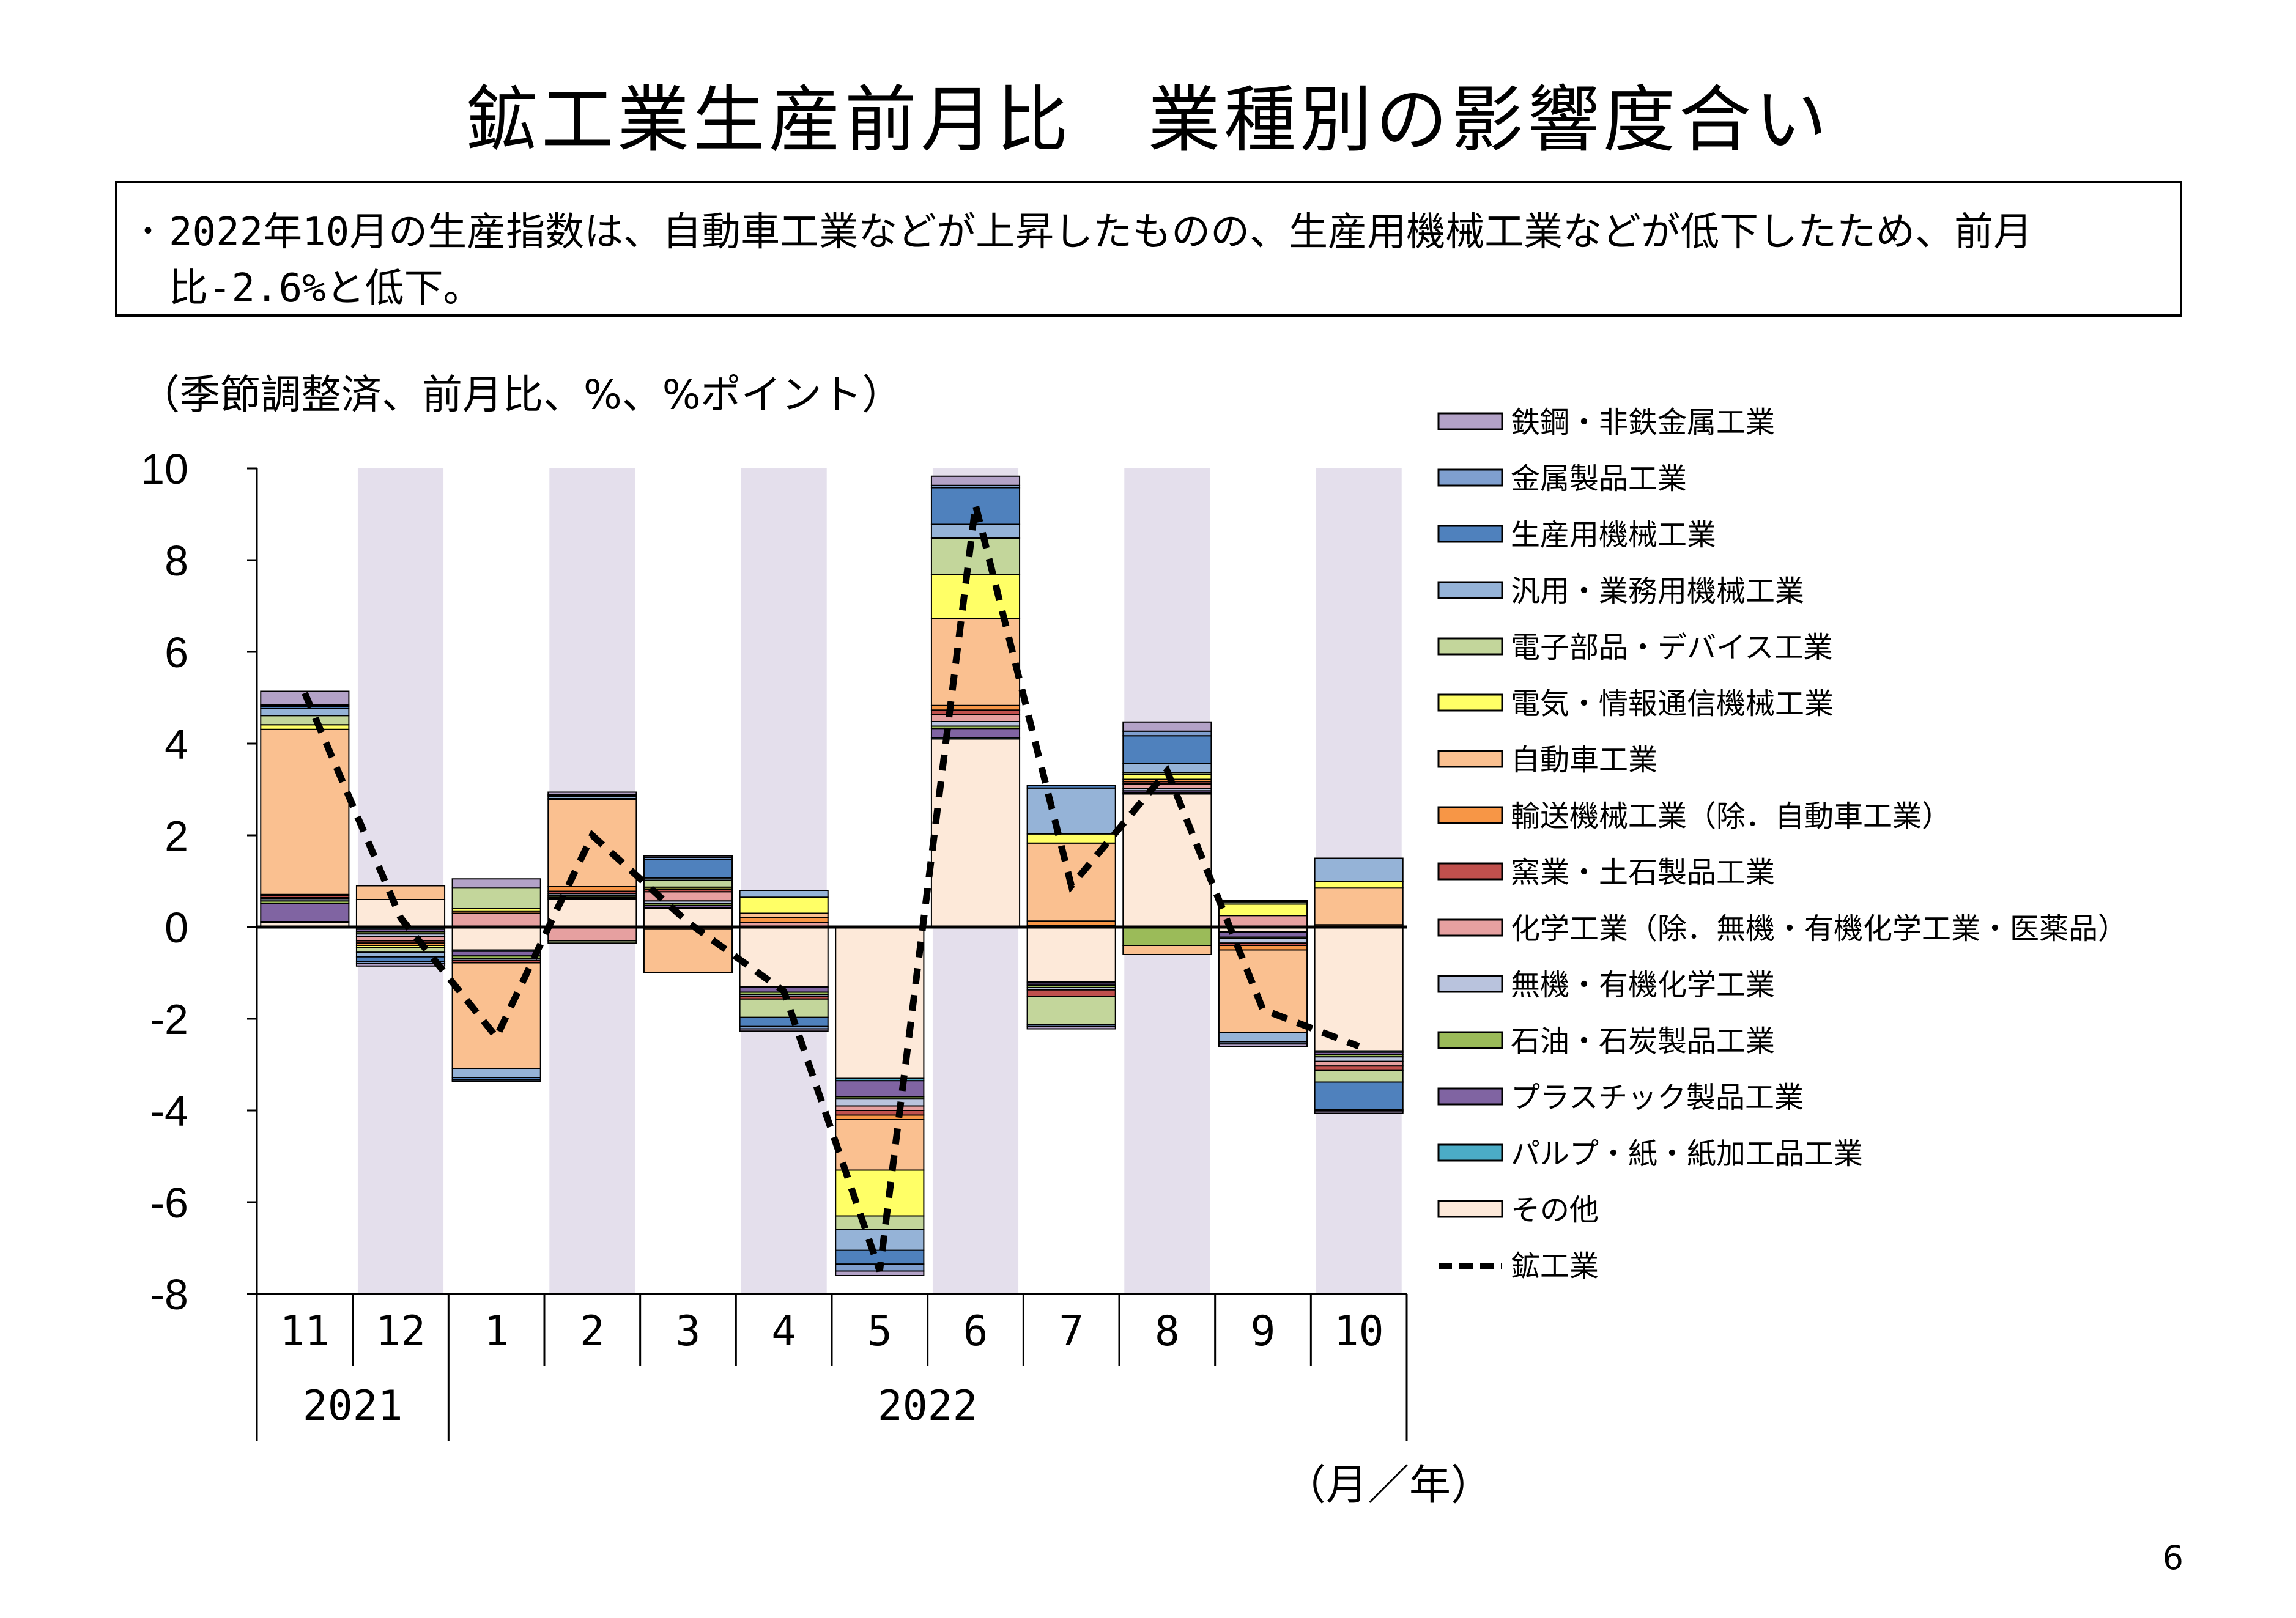 The width and height of the screenshot is (2296, 1618). Describe the element at coordinates (177, 744) in the screenshot. I see `y-tick-label: 4` at that location.